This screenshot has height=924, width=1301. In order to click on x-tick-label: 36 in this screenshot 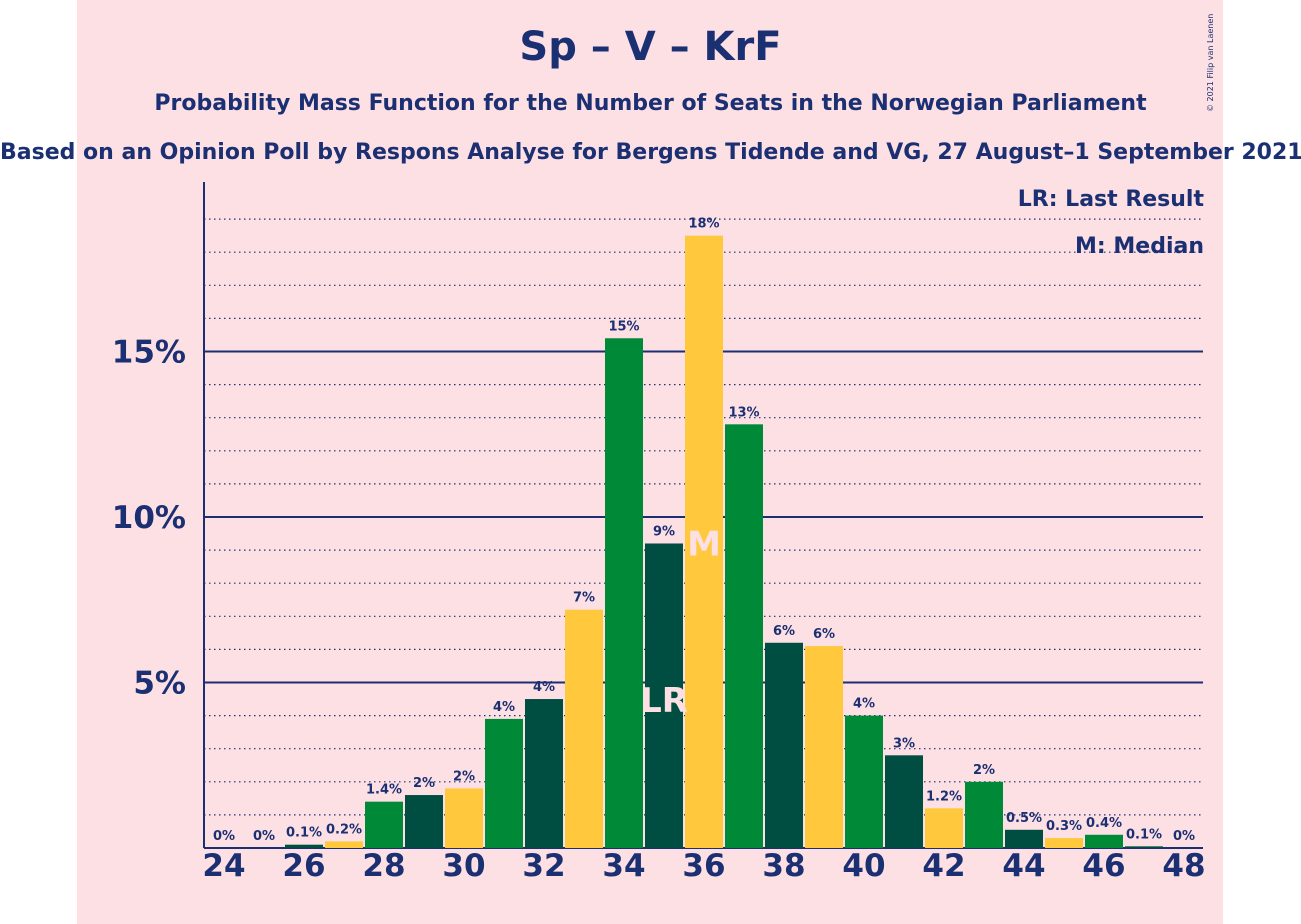, I will do `click(703, 866)`.